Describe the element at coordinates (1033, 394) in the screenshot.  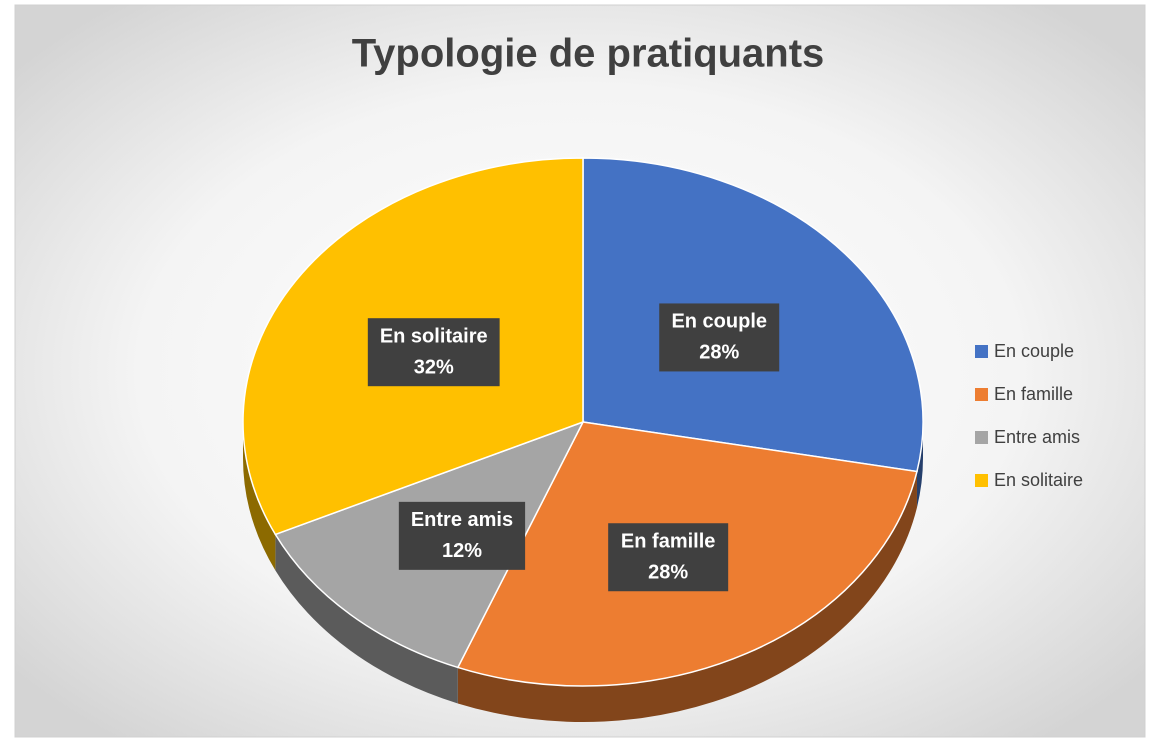
I see `legend-label: En famille` at that location.